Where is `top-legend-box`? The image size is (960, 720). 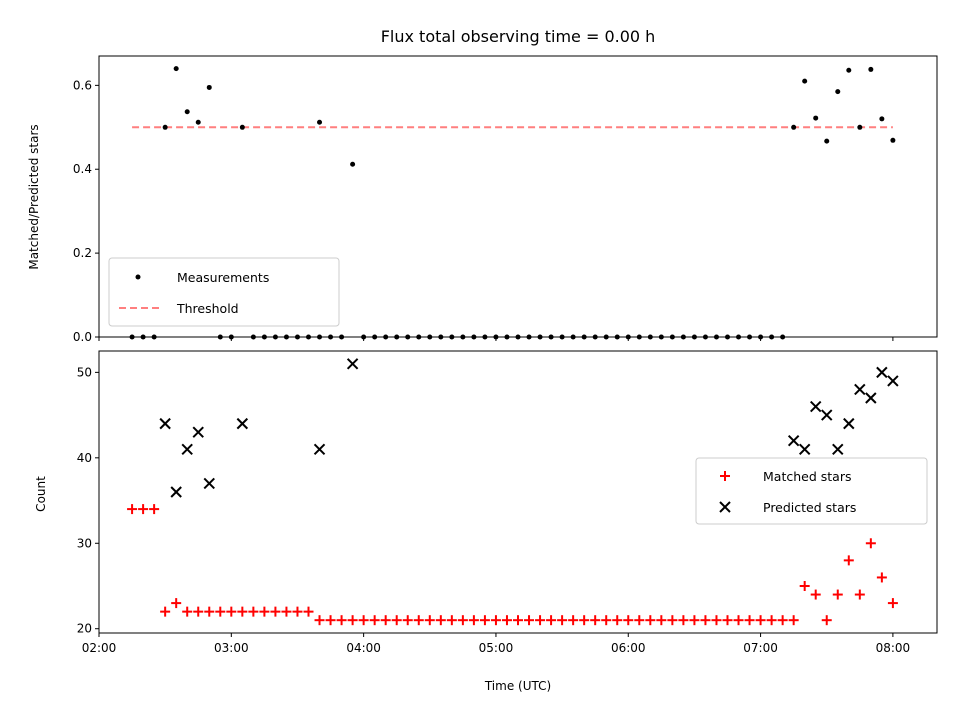
top-legend-box is located at coordinates (224, 292).